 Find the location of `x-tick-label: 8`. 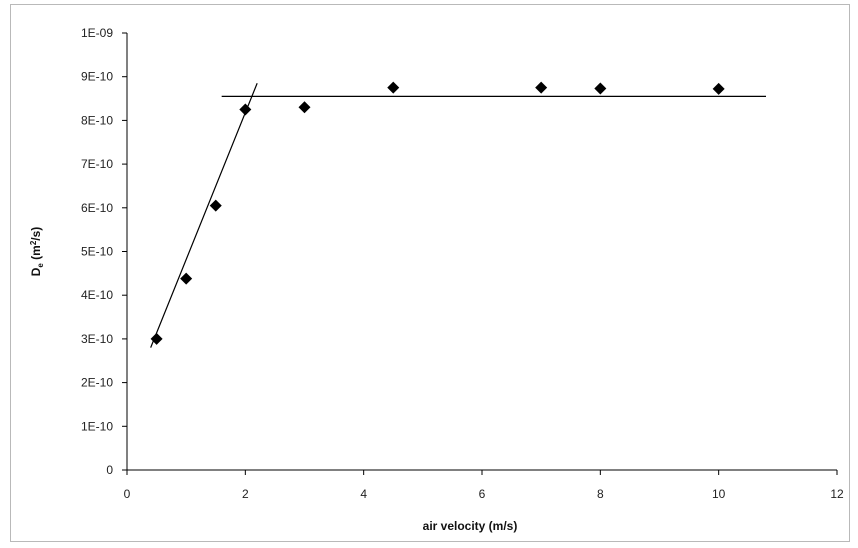

x-tick-label: 8 is located at coordinates (600, 494).